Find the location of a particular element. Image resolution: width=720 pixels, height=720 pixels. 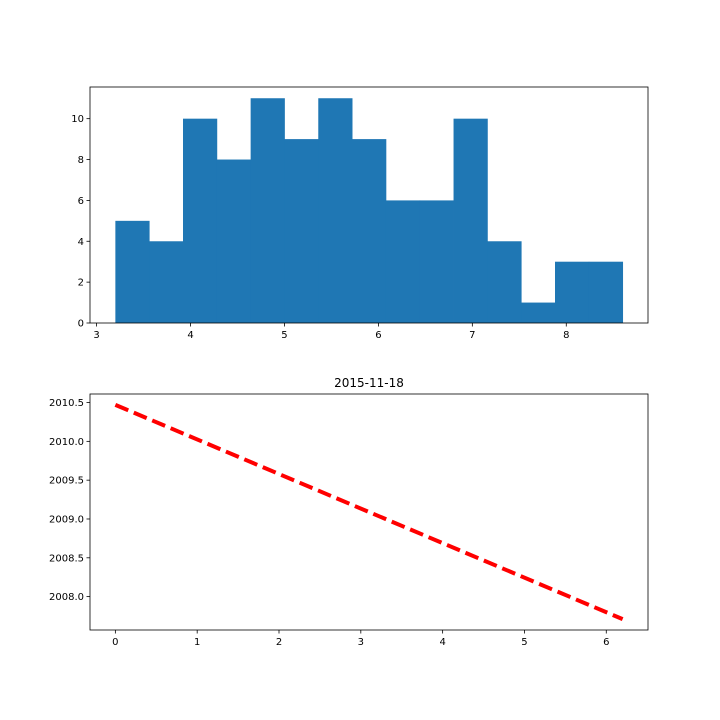

y-tick-label: 8 is located at coordinates (81, 160).